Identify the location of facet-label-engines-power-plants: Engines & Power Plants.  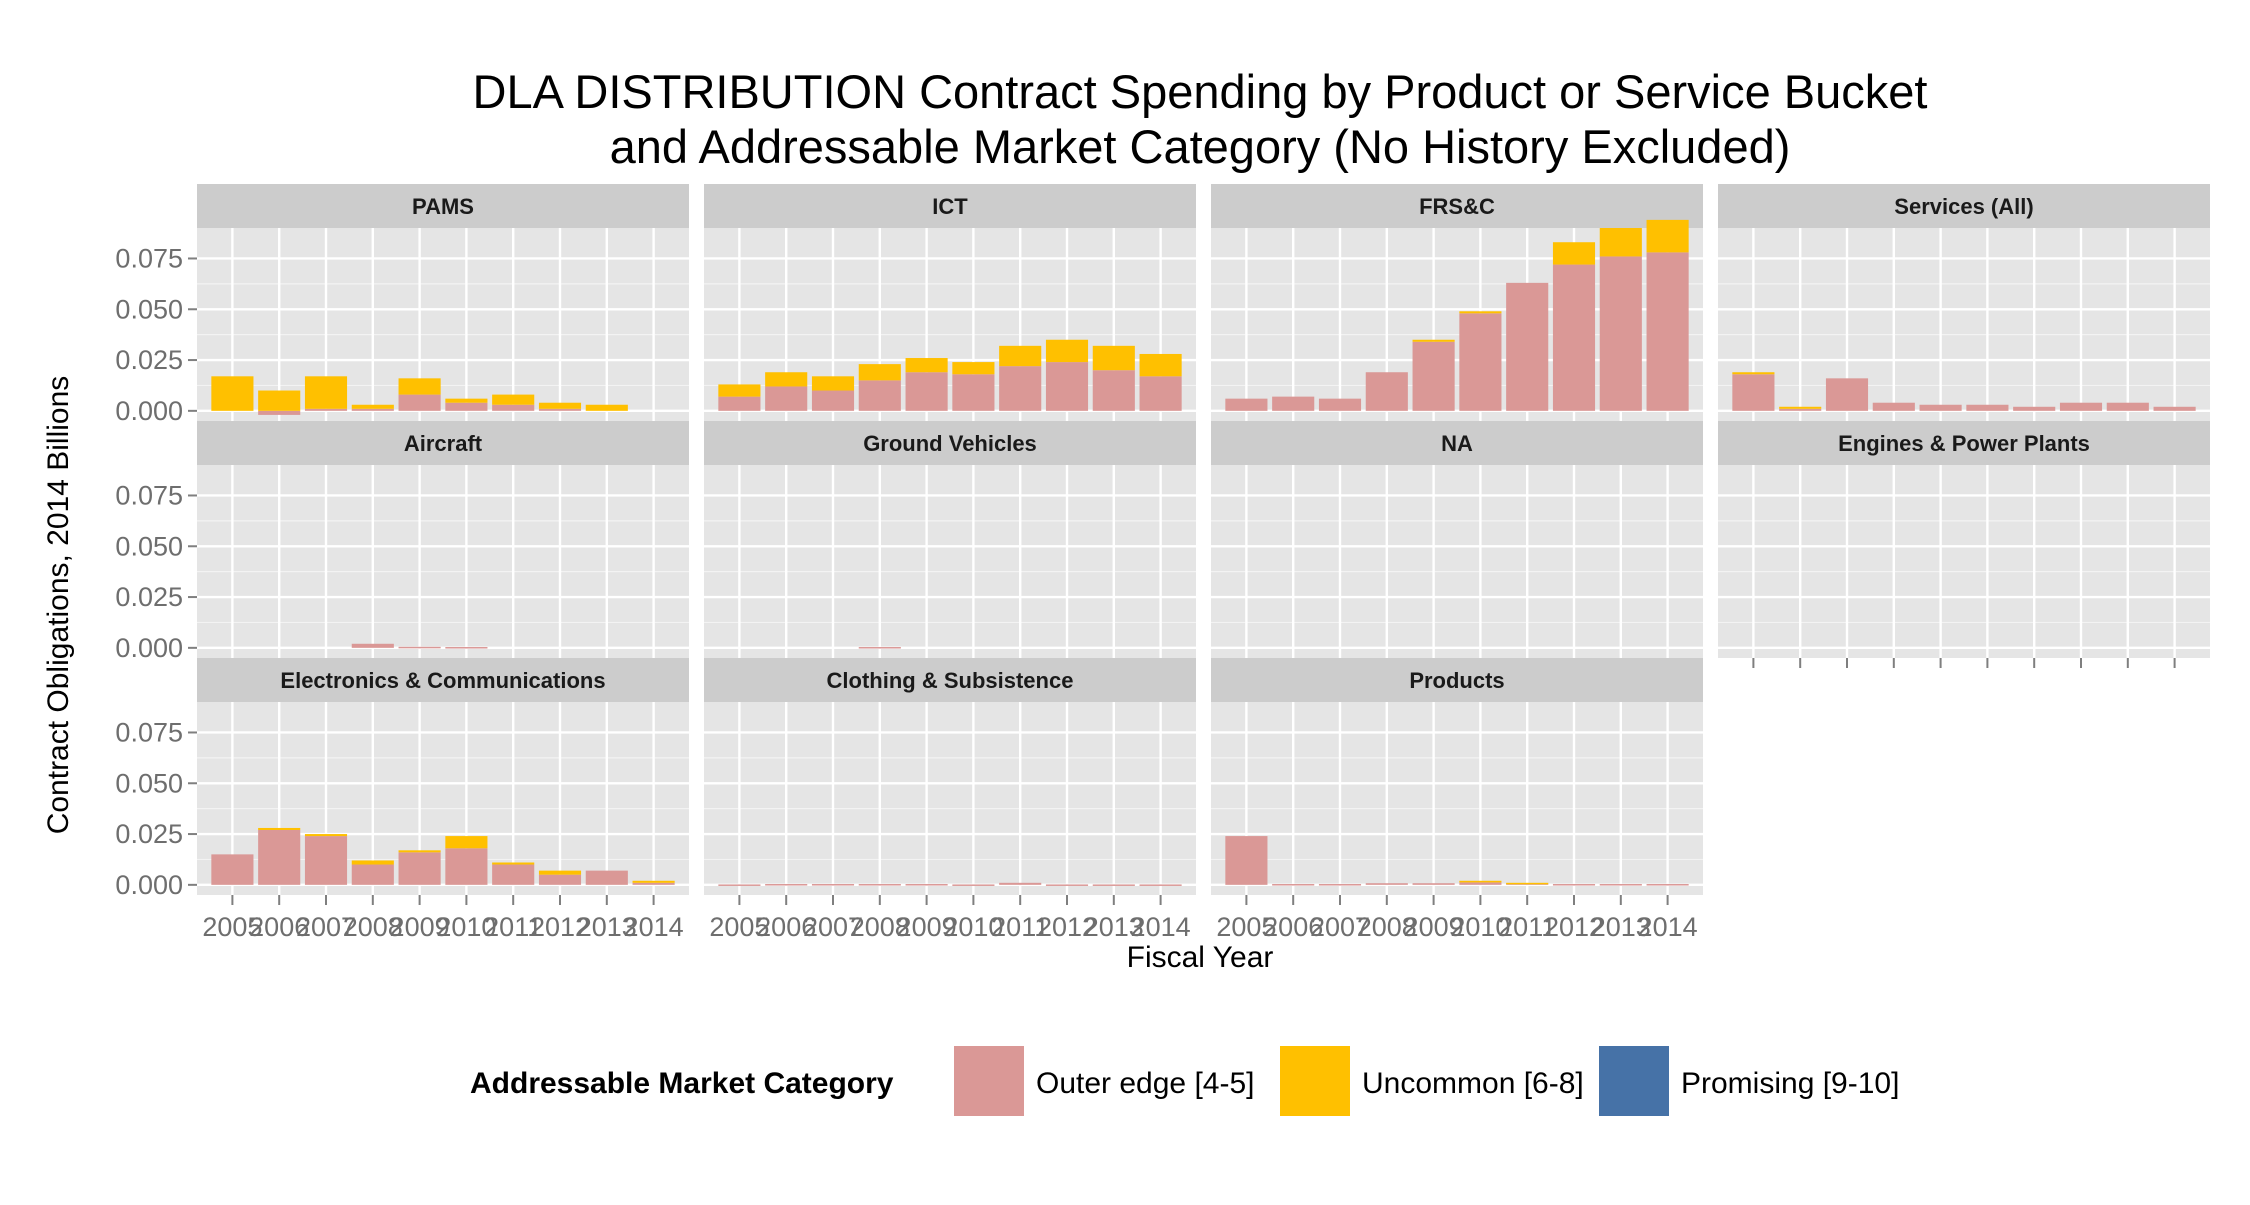
(1964, 443).